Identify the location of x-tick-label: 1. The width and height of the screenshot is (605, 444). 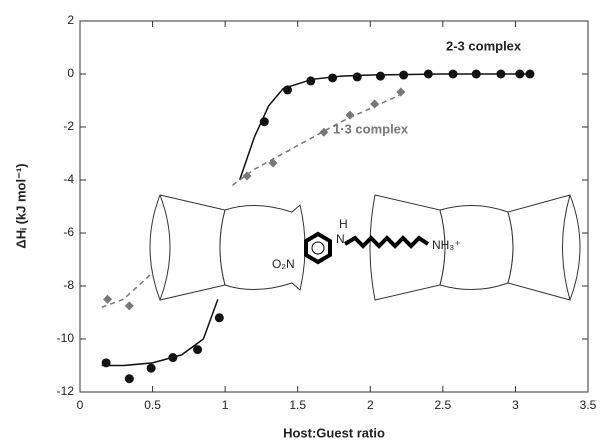
(225, 405).